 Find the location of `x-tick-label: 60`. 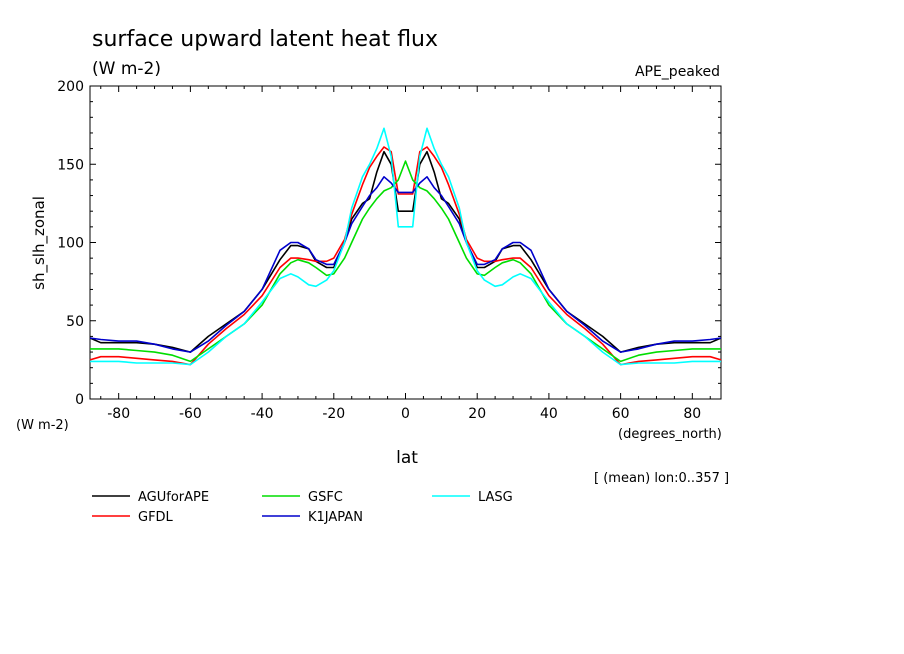

x-tick-label: 60 is located at coordinates (621, 414).